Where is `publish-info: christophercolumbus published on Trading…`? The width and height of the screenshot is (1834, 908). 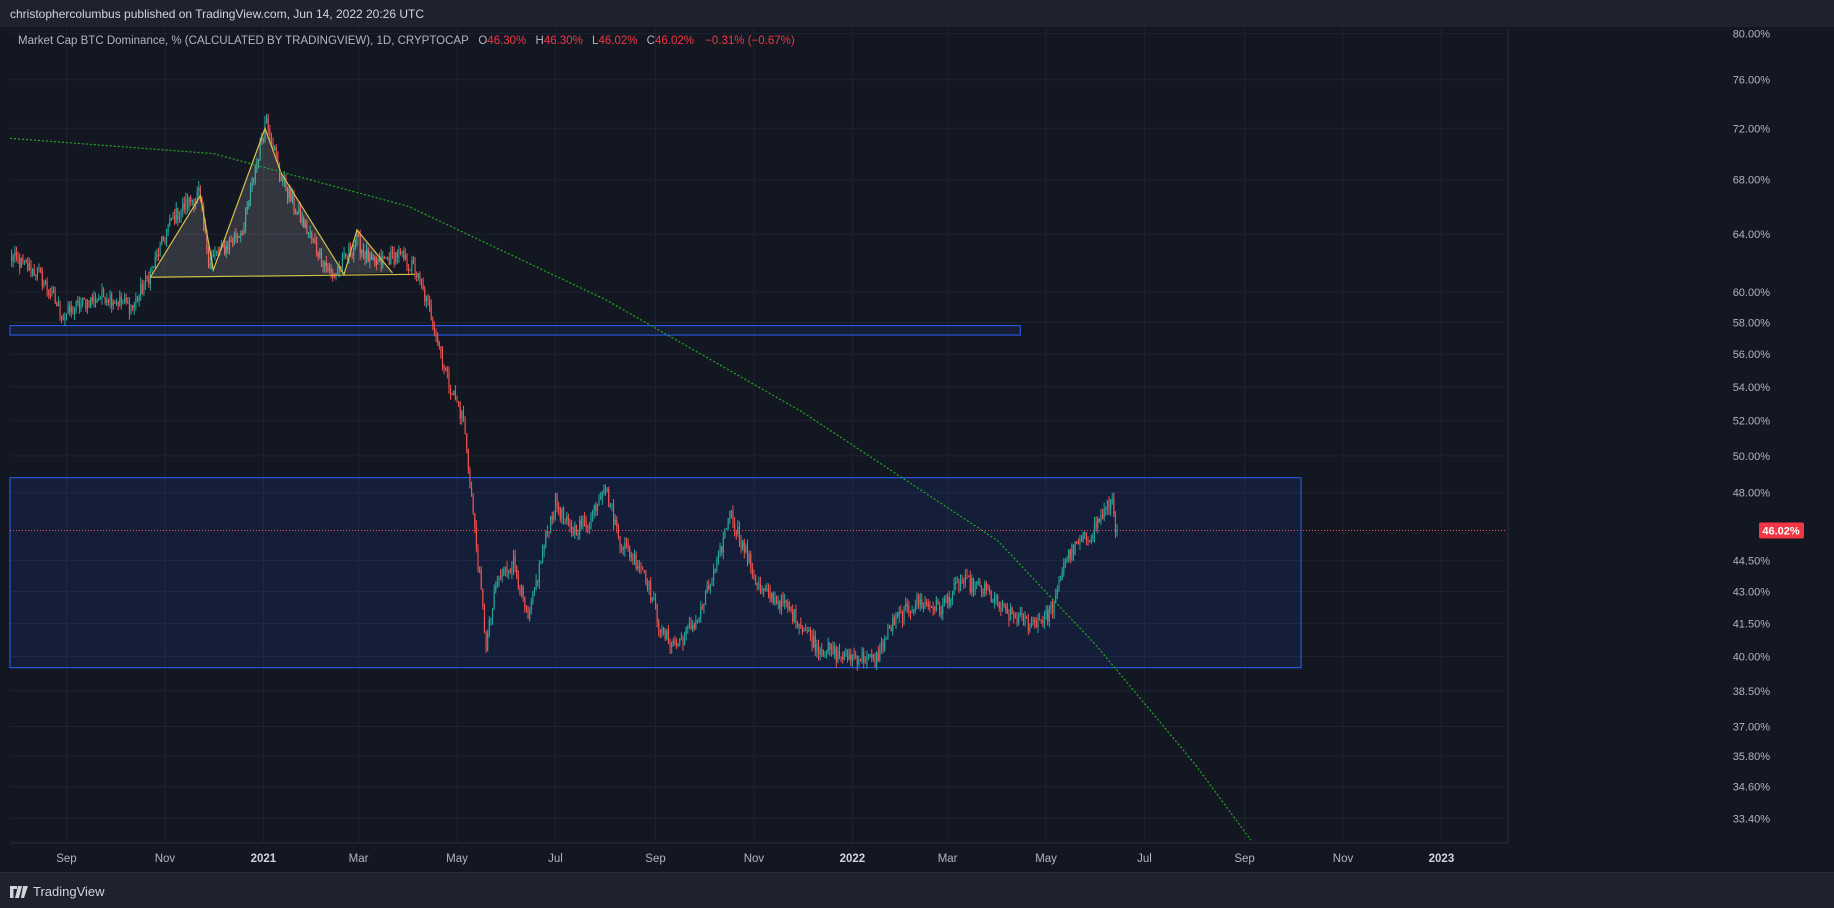
publish-info: christophercolumbus published on Trading… is located at coordinates (217, 14).